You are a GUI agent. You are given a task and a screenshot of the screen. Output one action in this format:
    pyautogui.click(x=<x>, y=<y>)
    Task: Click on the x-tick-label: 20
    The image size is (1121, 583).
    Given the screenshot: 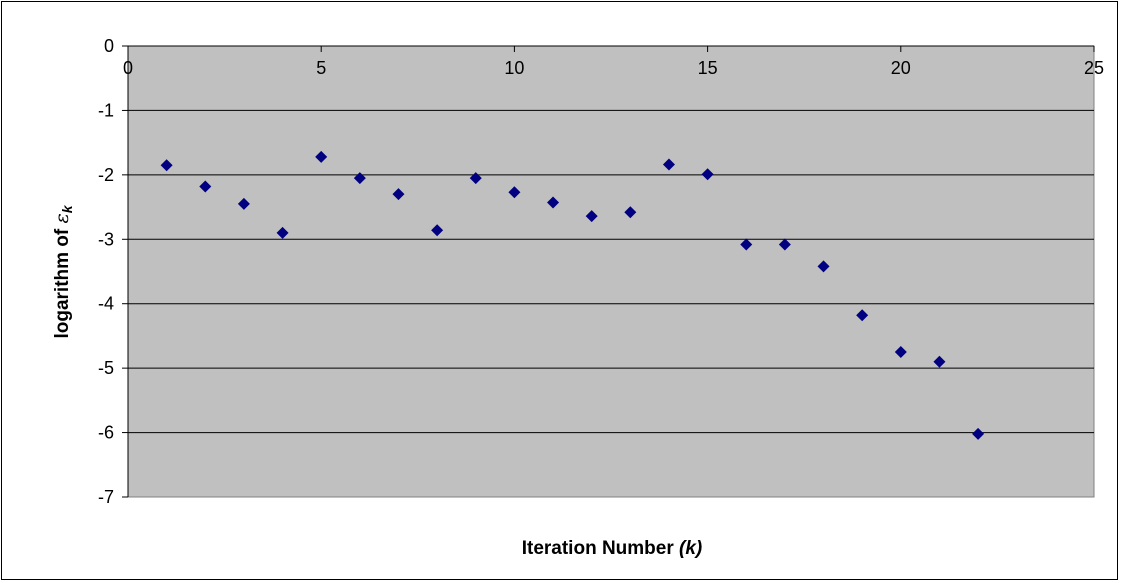 What is the action you would take?
    pyautogui.click(x=901, y=68)
    